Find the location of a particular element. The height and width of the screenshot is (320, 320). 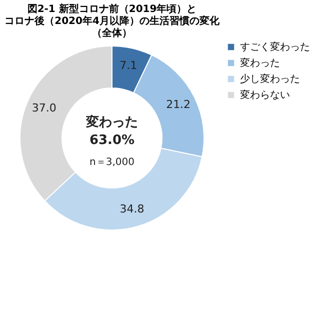

data-label: 21.2 is located at coordinates (178, 105).